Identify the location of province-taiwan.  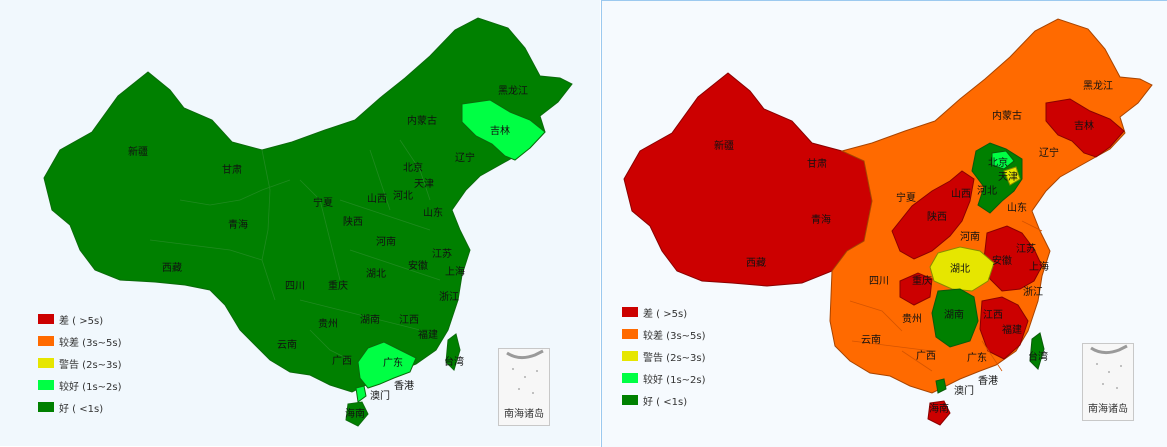
(453, 352).